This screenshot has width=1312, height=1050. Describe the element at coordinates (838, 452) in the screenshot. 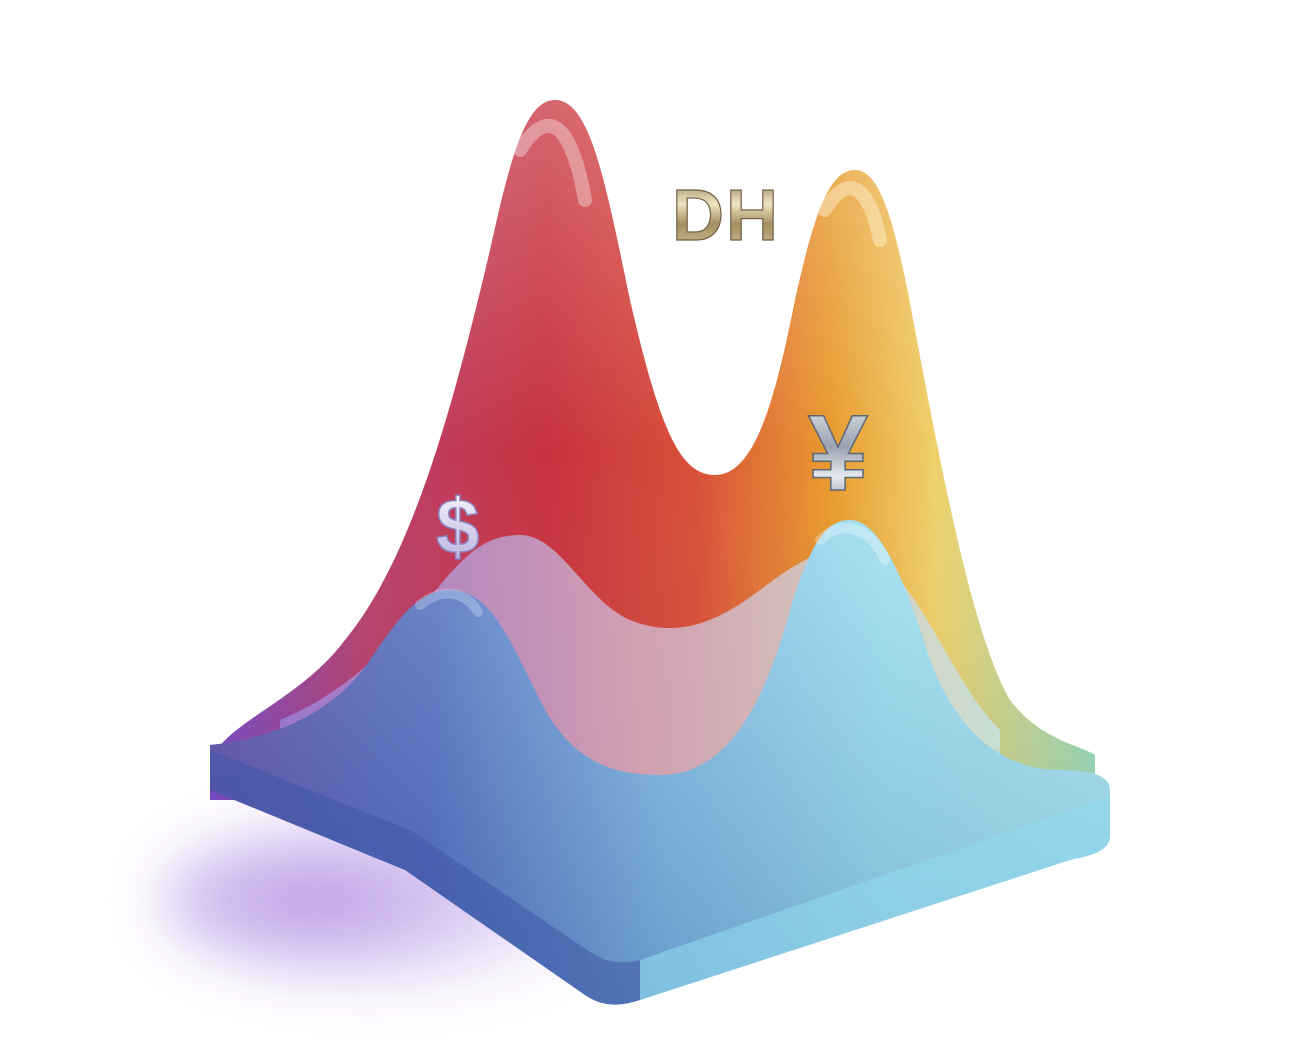

I see `yen-symbol: ¥` at that location.